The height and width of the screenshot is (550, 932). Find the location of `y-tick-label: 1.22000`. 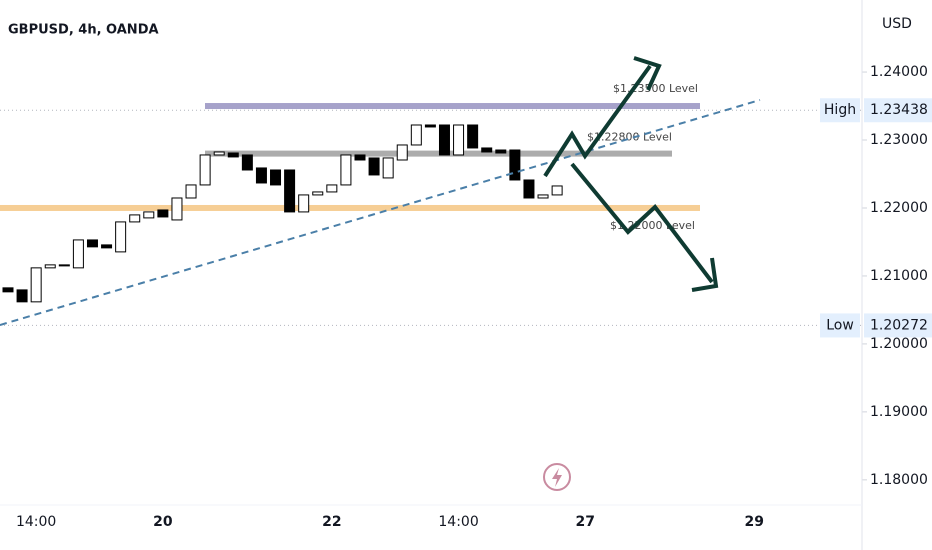

y-tick-label: 1.22000 is located at coordinates (899, 208).